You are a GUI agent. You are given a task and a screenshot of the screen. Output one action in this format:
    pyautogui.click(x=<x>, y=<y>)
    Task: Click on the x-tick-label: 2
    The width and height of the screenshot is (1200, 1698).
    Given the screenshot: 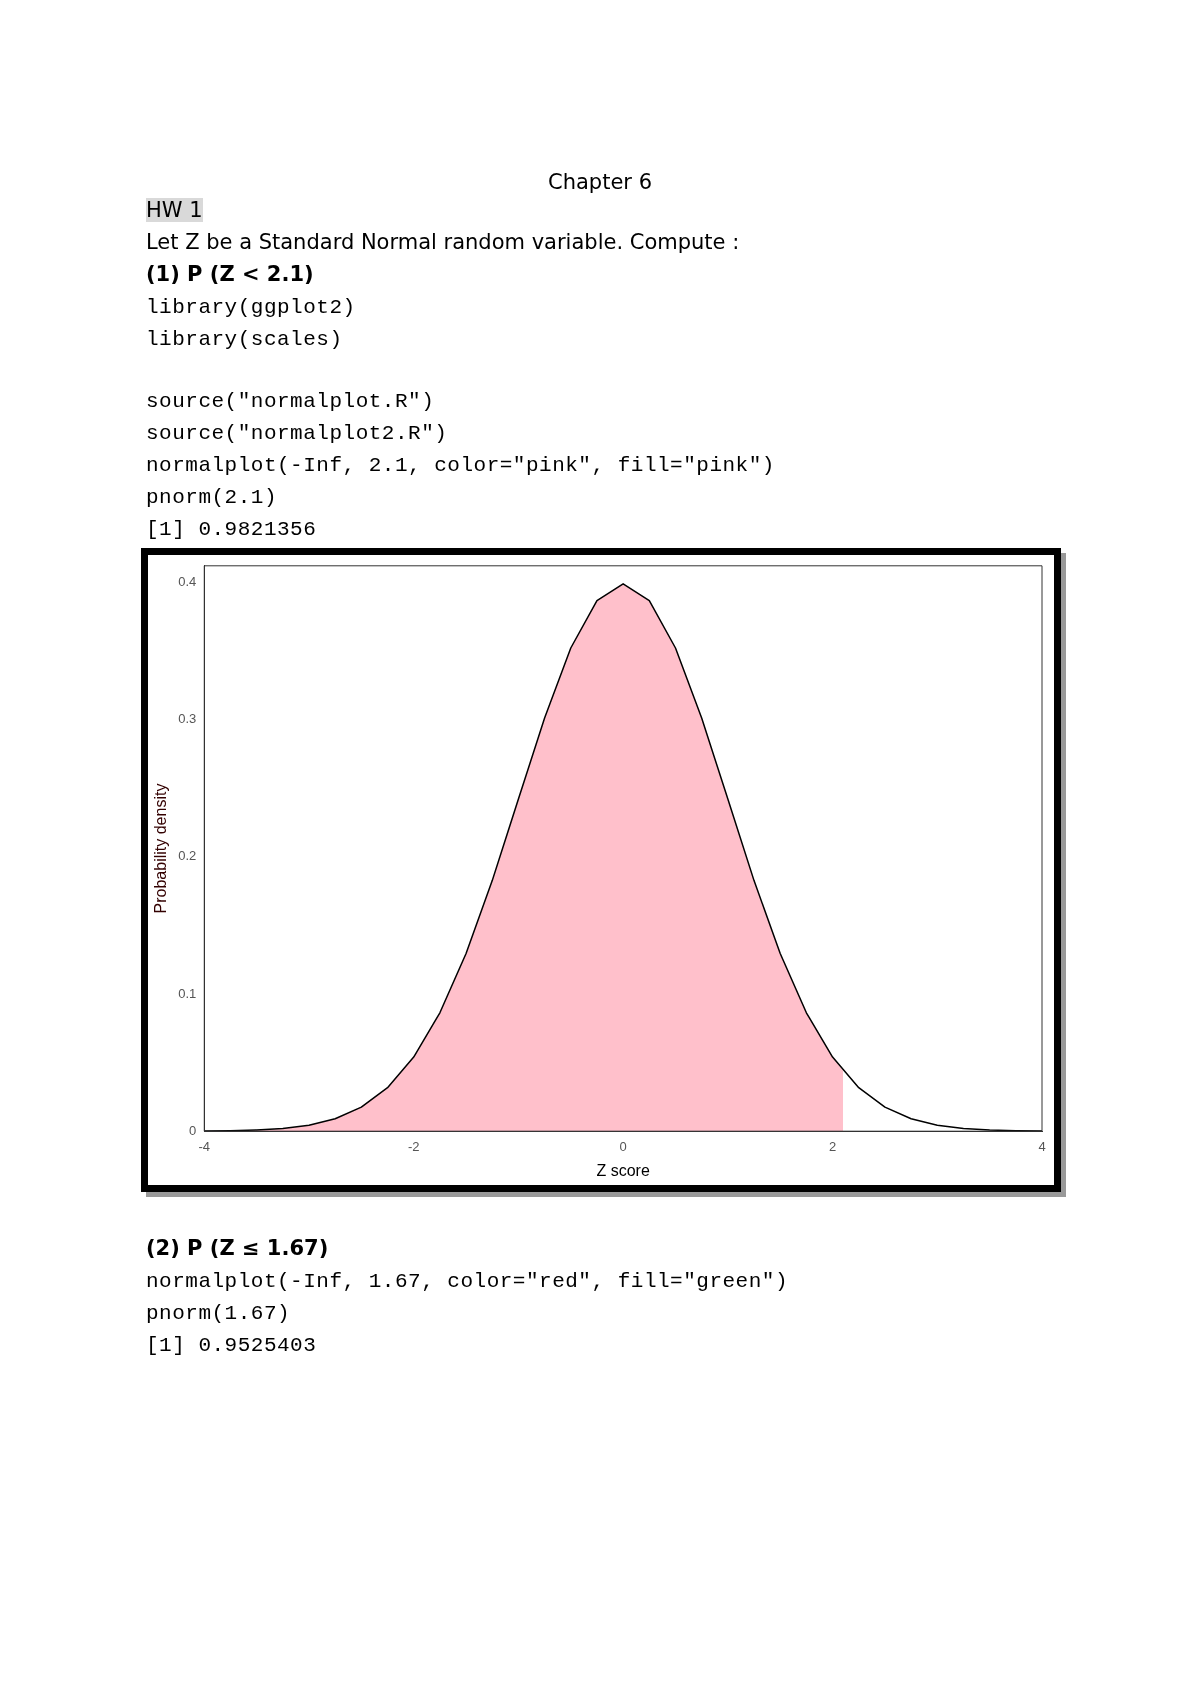 What is the action you would take?
    pyautogui.click(x=832, y=1146)
    